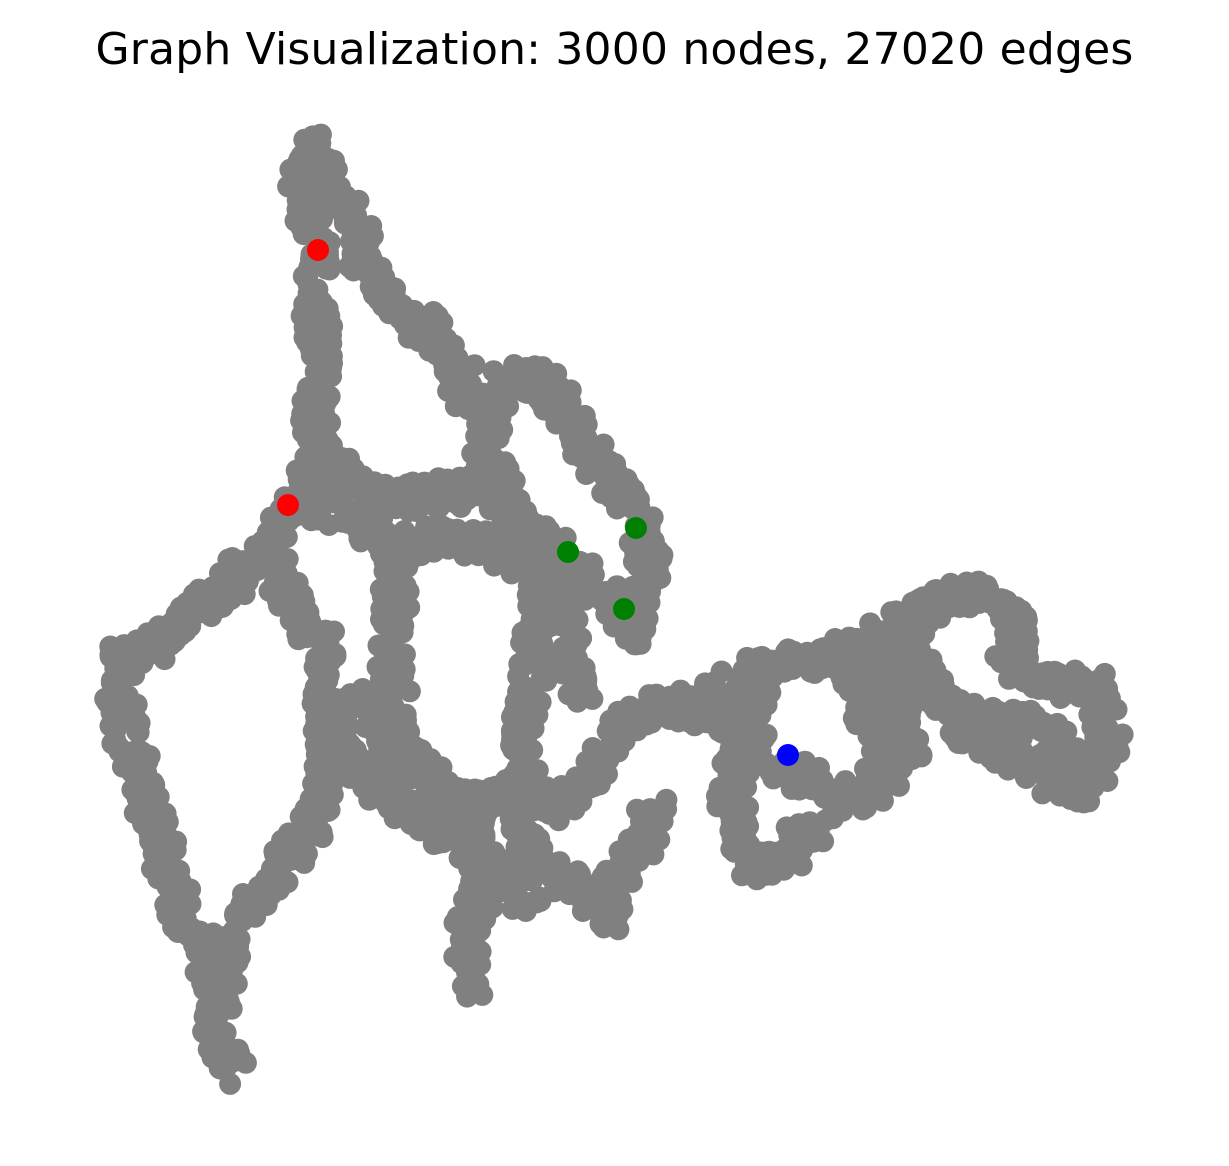 The height and width of the screenshot is (1166, 1229). What do you see at coordinates (788, 755) in the screenshot?
I see `highlight-node-blue` at bounding box center [788, 755].